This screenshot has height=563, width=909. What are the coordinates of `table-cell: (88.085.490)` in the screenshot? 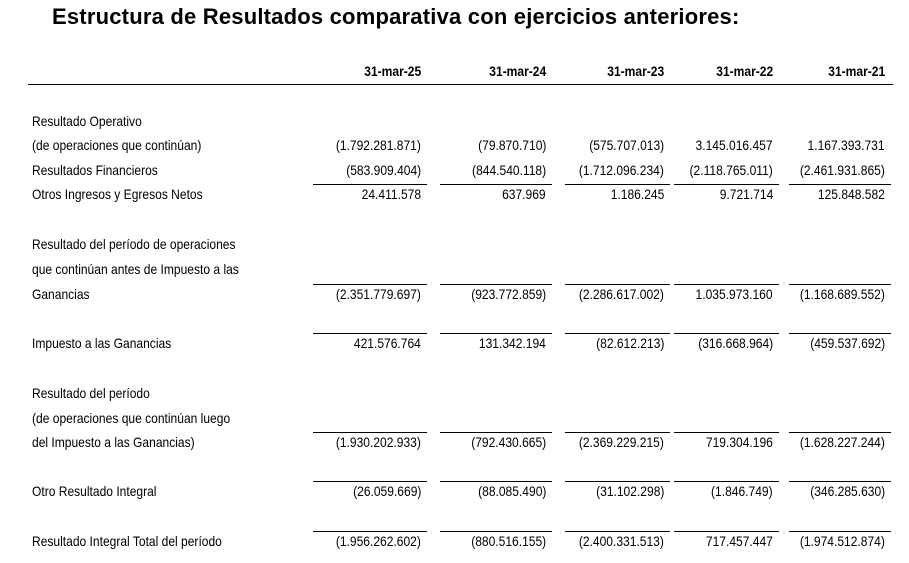 It's located at (511, 491).